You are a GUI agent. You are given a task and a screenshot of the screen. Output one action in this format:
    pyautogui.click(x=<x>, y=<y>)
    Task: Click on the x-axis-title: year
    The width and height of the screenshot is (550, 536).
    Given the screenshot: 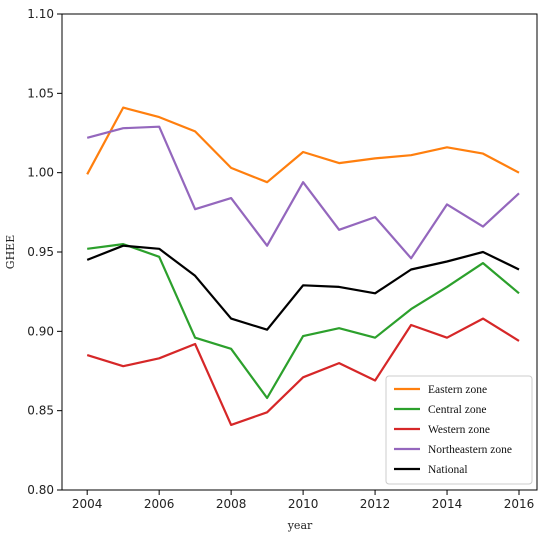 What is the action you would take?
    pyautogui.click(x=300, y=525)
    